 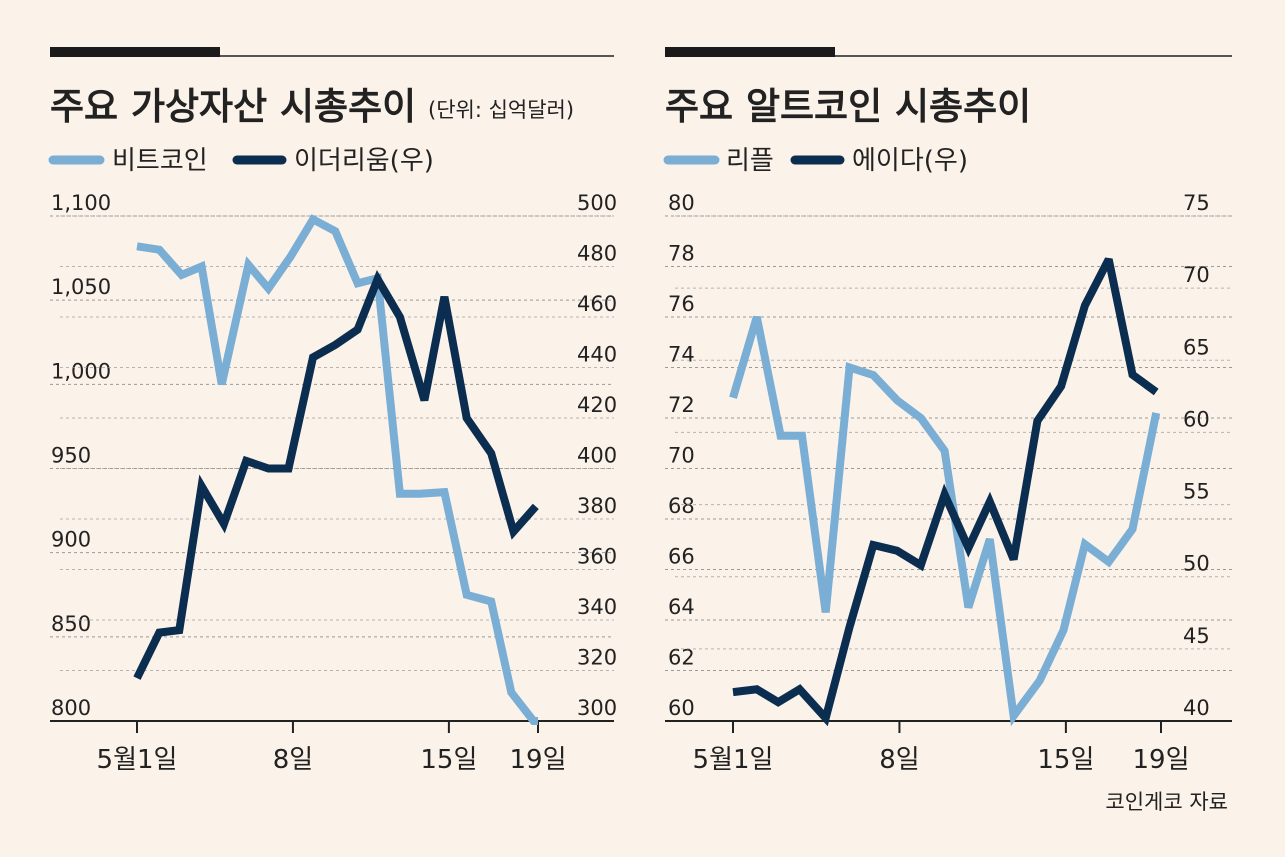 What do you see at coordinates (597, 355) in the screenshot?
I see `panel1-right-tick-label: 440` at bounding box center [597, 355].